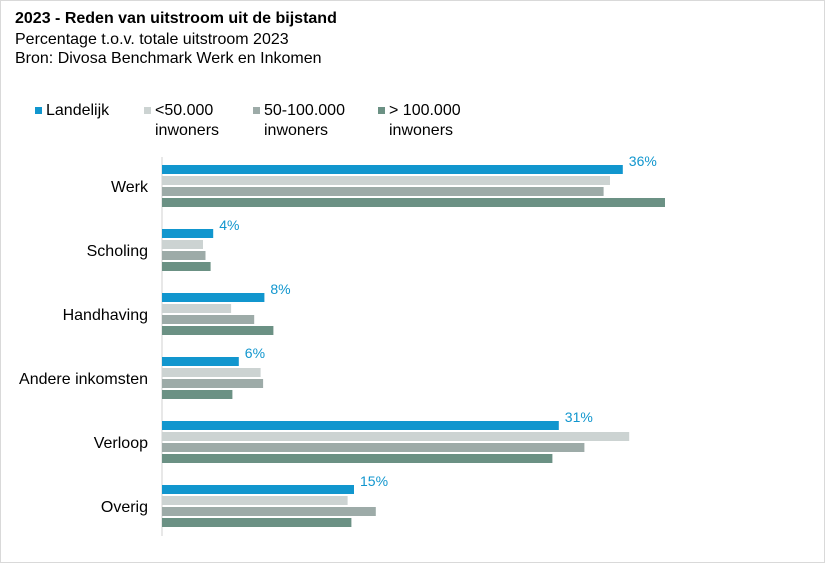 The width and height of the screenshot is (825, 563). I want to click on legend-label: > 100.000 inwoners, so click(425, 120).